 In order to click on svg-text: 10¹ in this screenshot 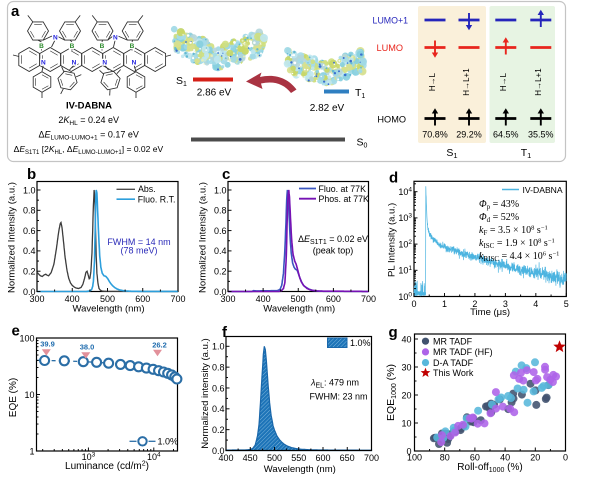, I will do `click(405, 270)`.